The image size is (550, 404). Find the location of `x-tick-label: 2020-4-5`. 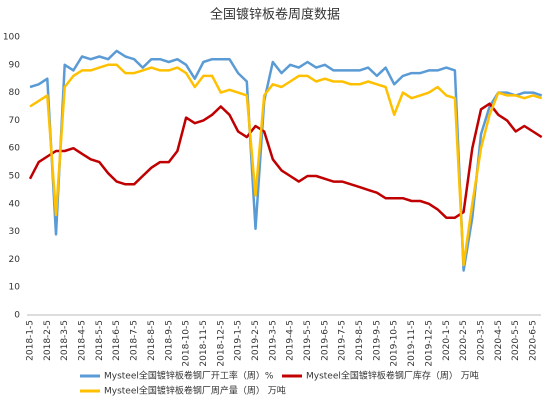

x-tick-label: 2020-4-5 is located at coordinates (499, 340).